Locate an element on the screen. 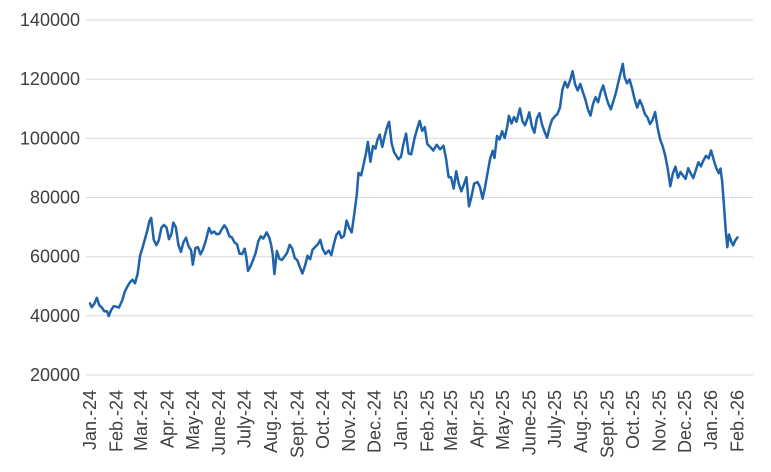  x-axis-tick-label: July-25 is located at coordinates (555, 419).